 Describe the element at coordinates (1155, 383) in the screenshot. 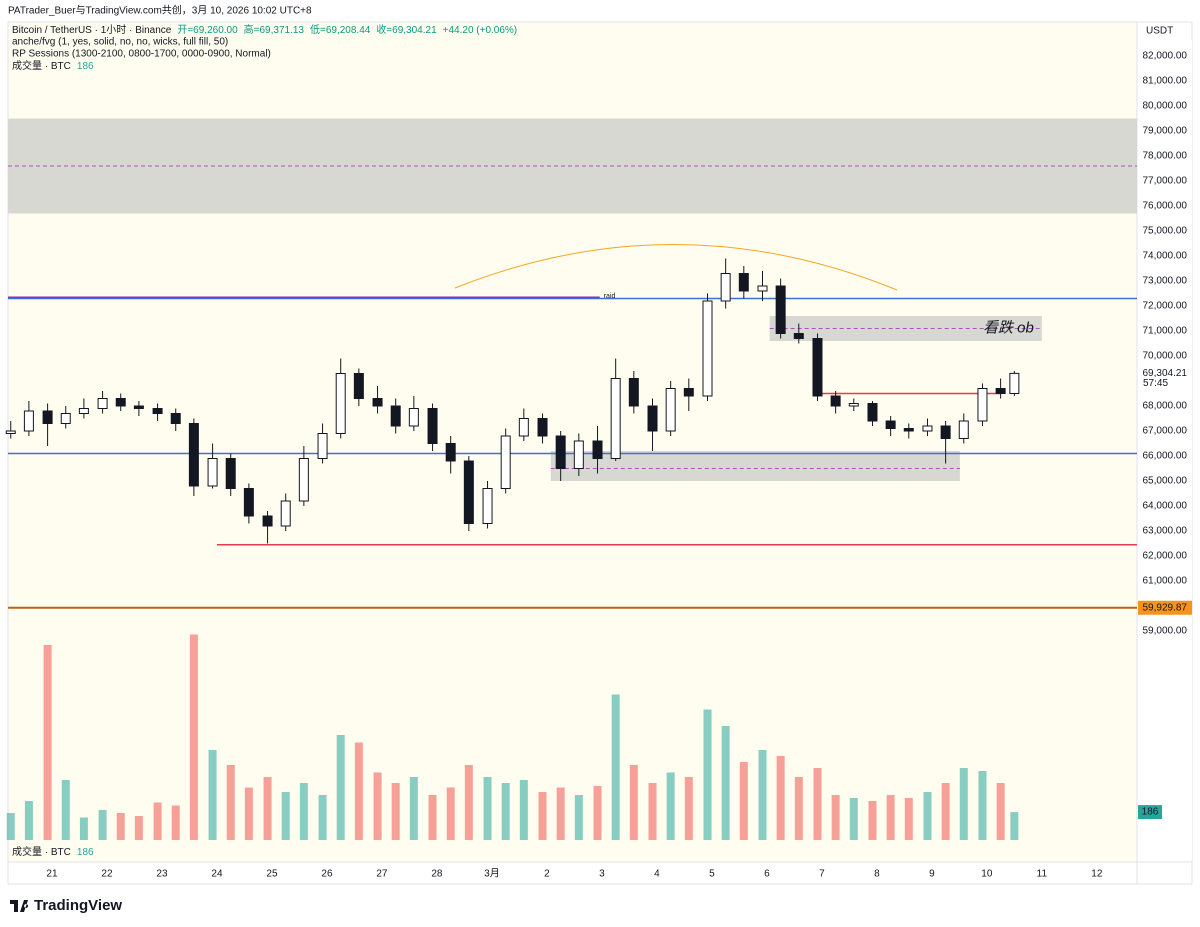

I see `countdown: 57:45` at that location.